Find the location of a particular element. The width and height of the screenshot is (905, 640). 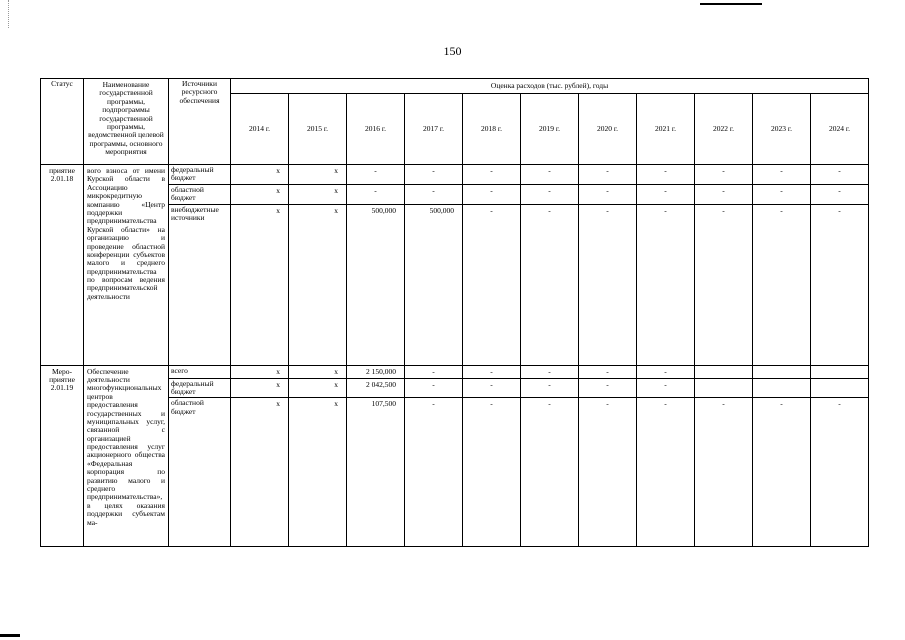

expenses-column-header: Оценка расходов (тыс. рублей), годы is located at coordinates (549, 86).